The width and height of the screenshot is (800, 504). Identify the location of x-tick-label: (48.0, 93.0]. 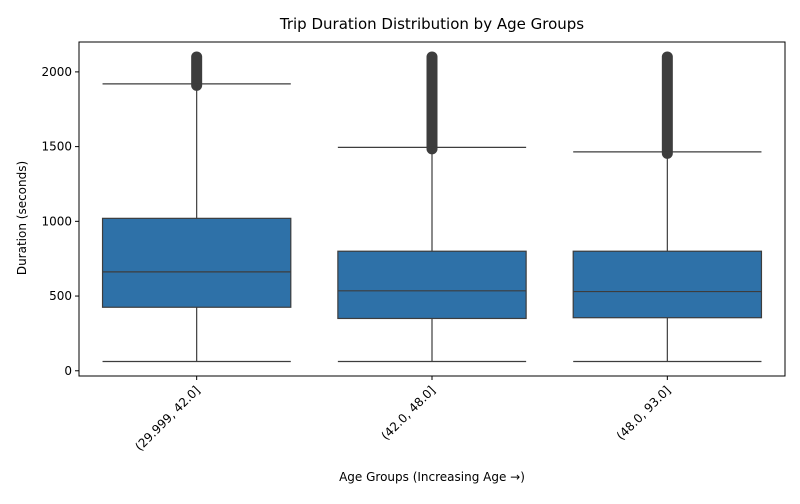
(644, 413).